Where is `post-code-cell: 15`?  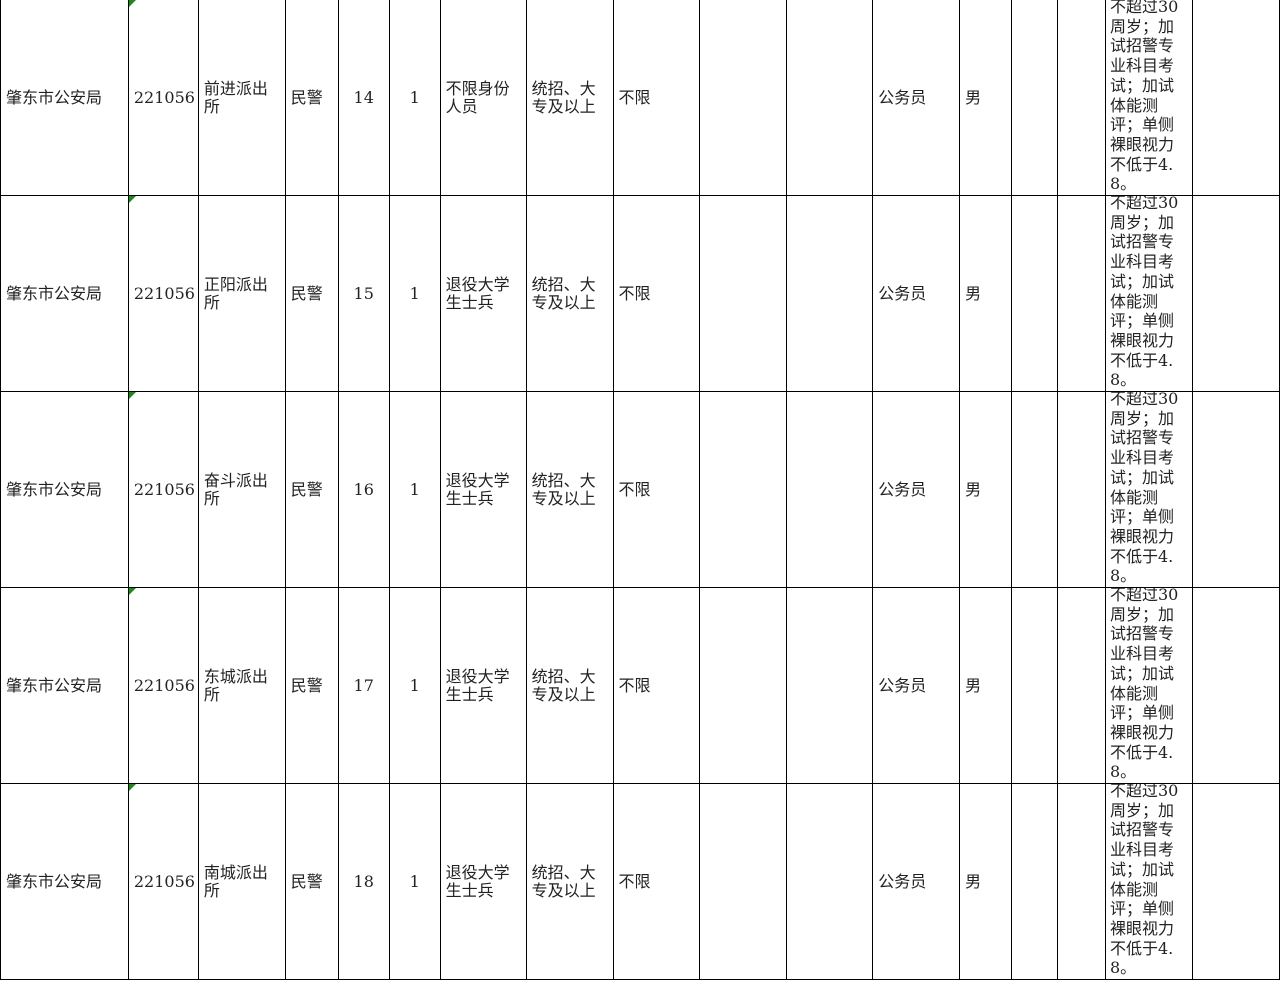 post-code-cell: 15 is located at coordinates (363, 293).